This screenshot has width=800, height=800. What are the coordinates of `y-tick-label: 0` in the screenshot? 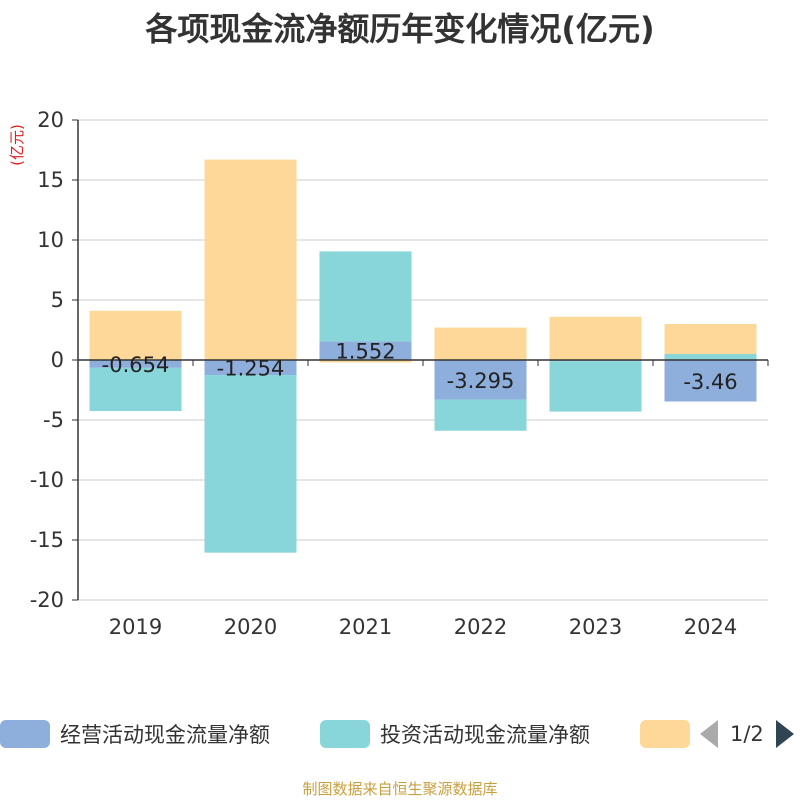 It's located at (57, 360).